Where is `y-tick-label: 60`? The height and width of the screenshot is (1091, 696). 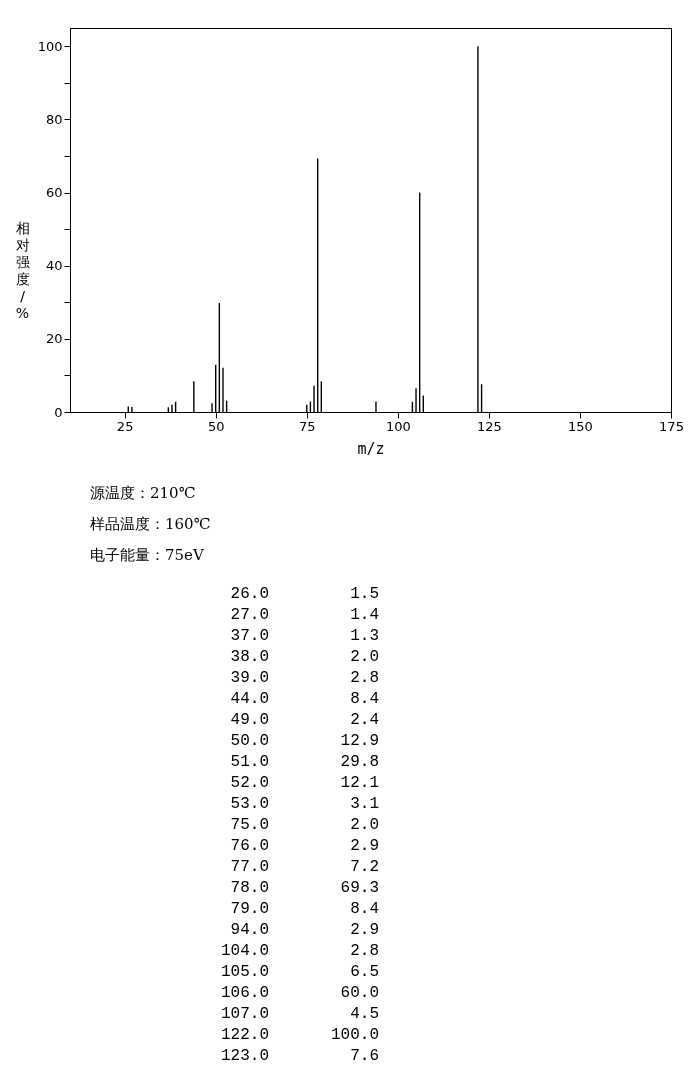
y-tick-label: 60 is located at coordinates (54, 193).